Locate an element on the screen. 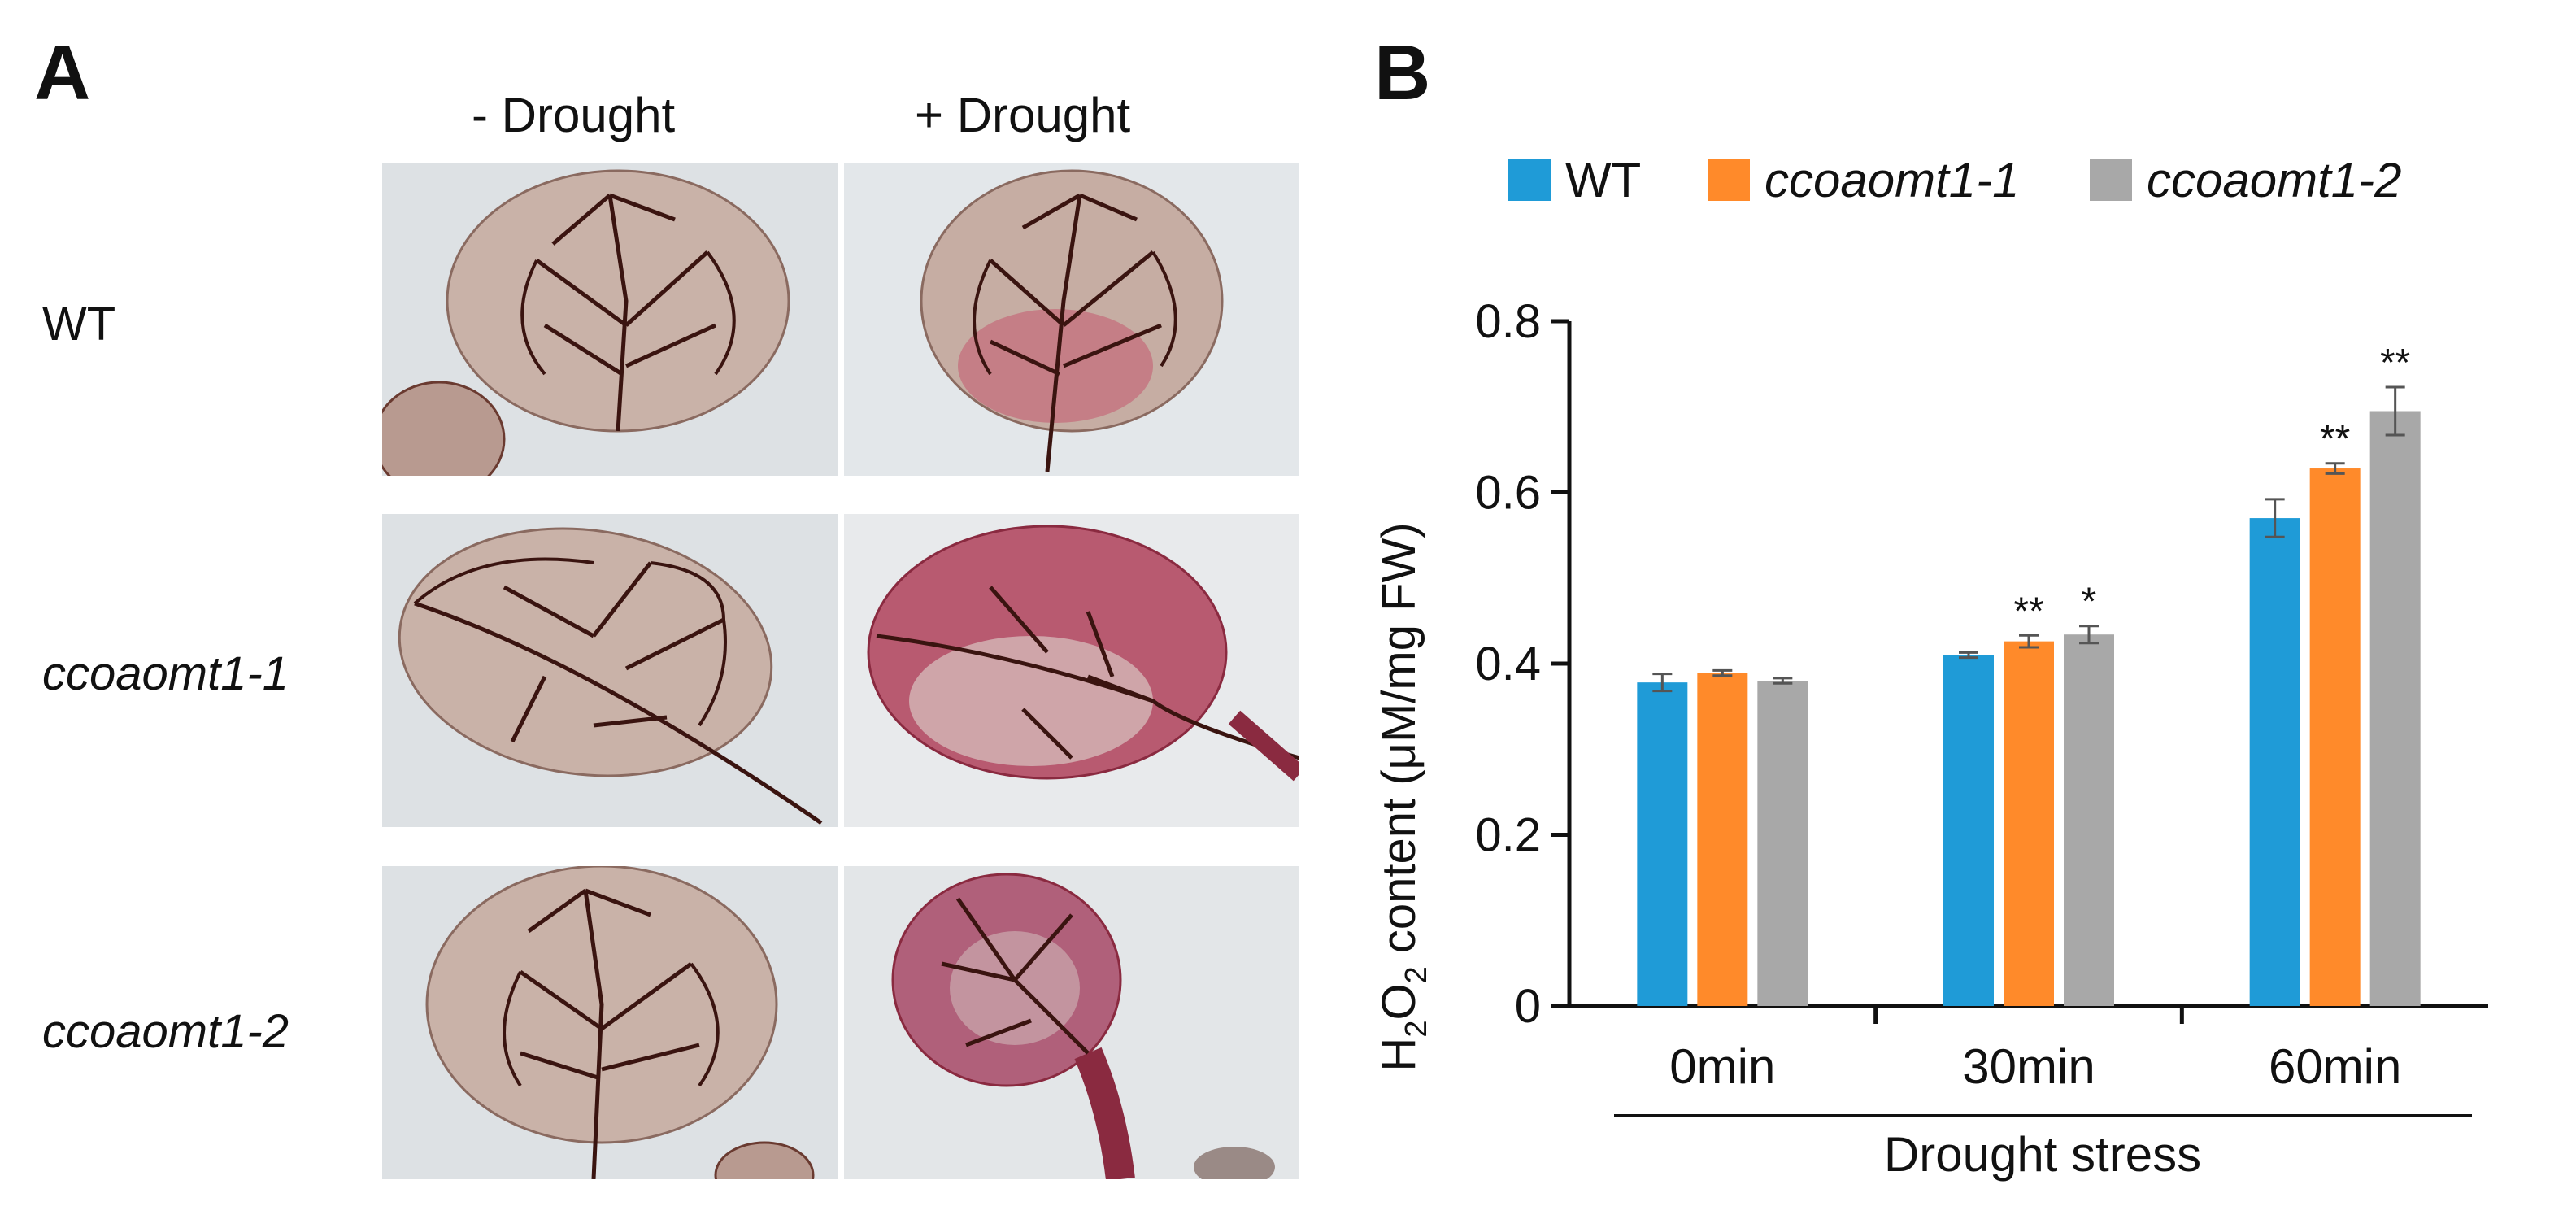  legend-item-ccoaomt1-2: ccoaomt1-2 is located at coordinates (2245, 180).